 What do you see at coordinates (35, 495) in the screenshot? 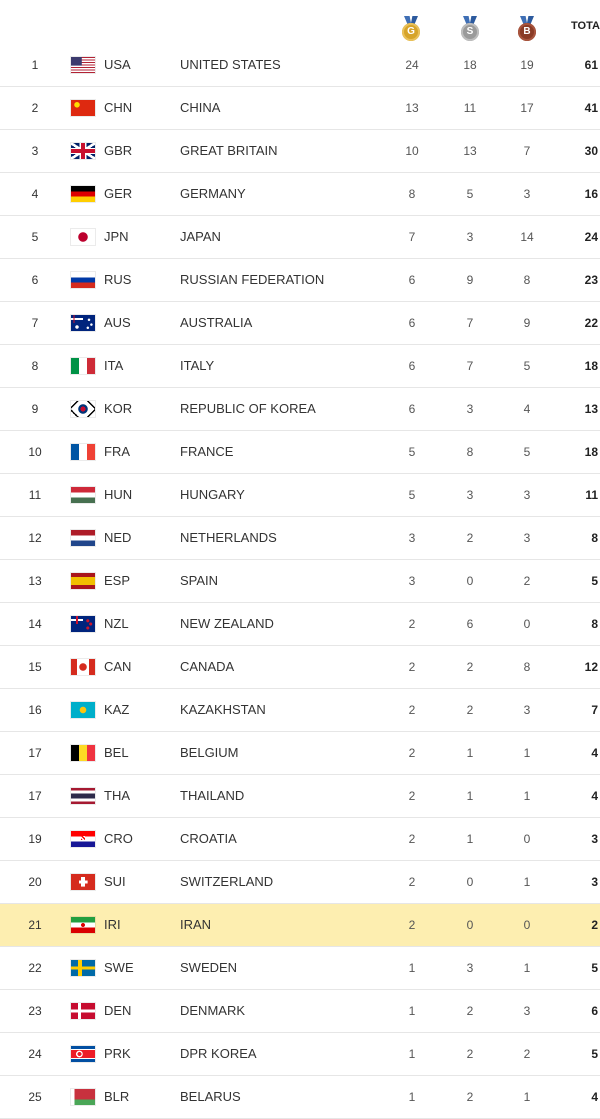
I see `rank-cell: 11` at bounding box center [35, 495].